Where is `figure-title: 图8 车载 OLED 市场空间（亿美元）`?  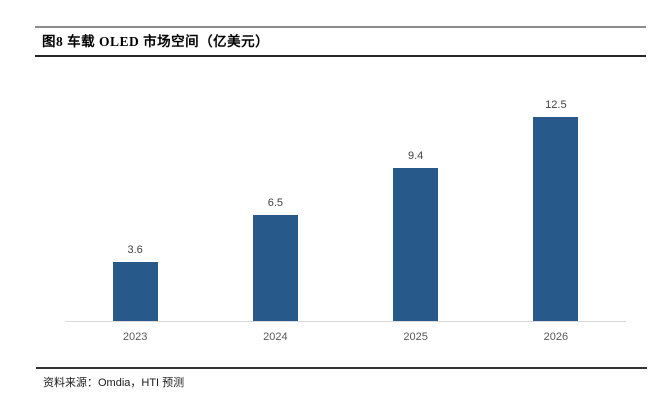
figure-title: 图8 车载 OLED 市场空间（亿美元） is located at coordinates (156, 41).